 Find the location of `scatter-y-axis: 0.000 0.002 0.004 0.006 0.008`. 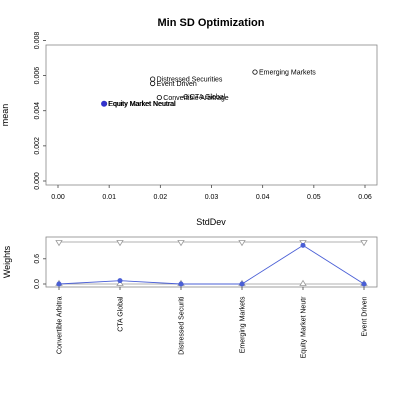

scatter-y-axis: 0.000 0.002 0.004 0.006 0.008 is located at coordinates (40, 111).